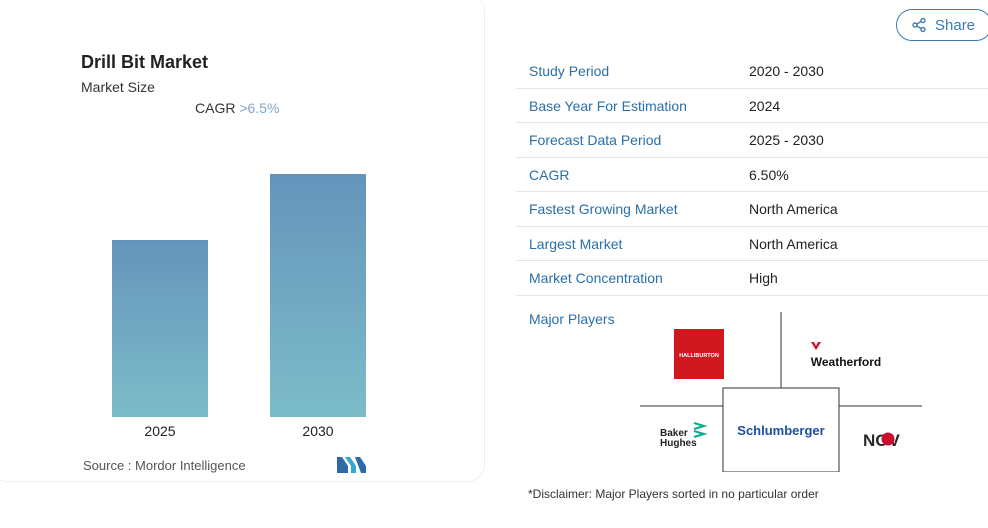 This screenshot has height=528, width=988. I want to click on info-key: Fastest Growing Market, so click(603, 209).